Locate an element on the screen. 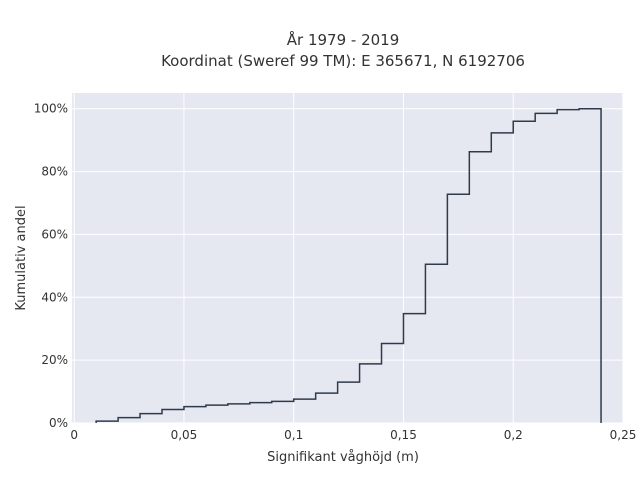 This screenshot has width=640, height=480. x-tick-label: 0,05 is located at coordinates (184, 435).